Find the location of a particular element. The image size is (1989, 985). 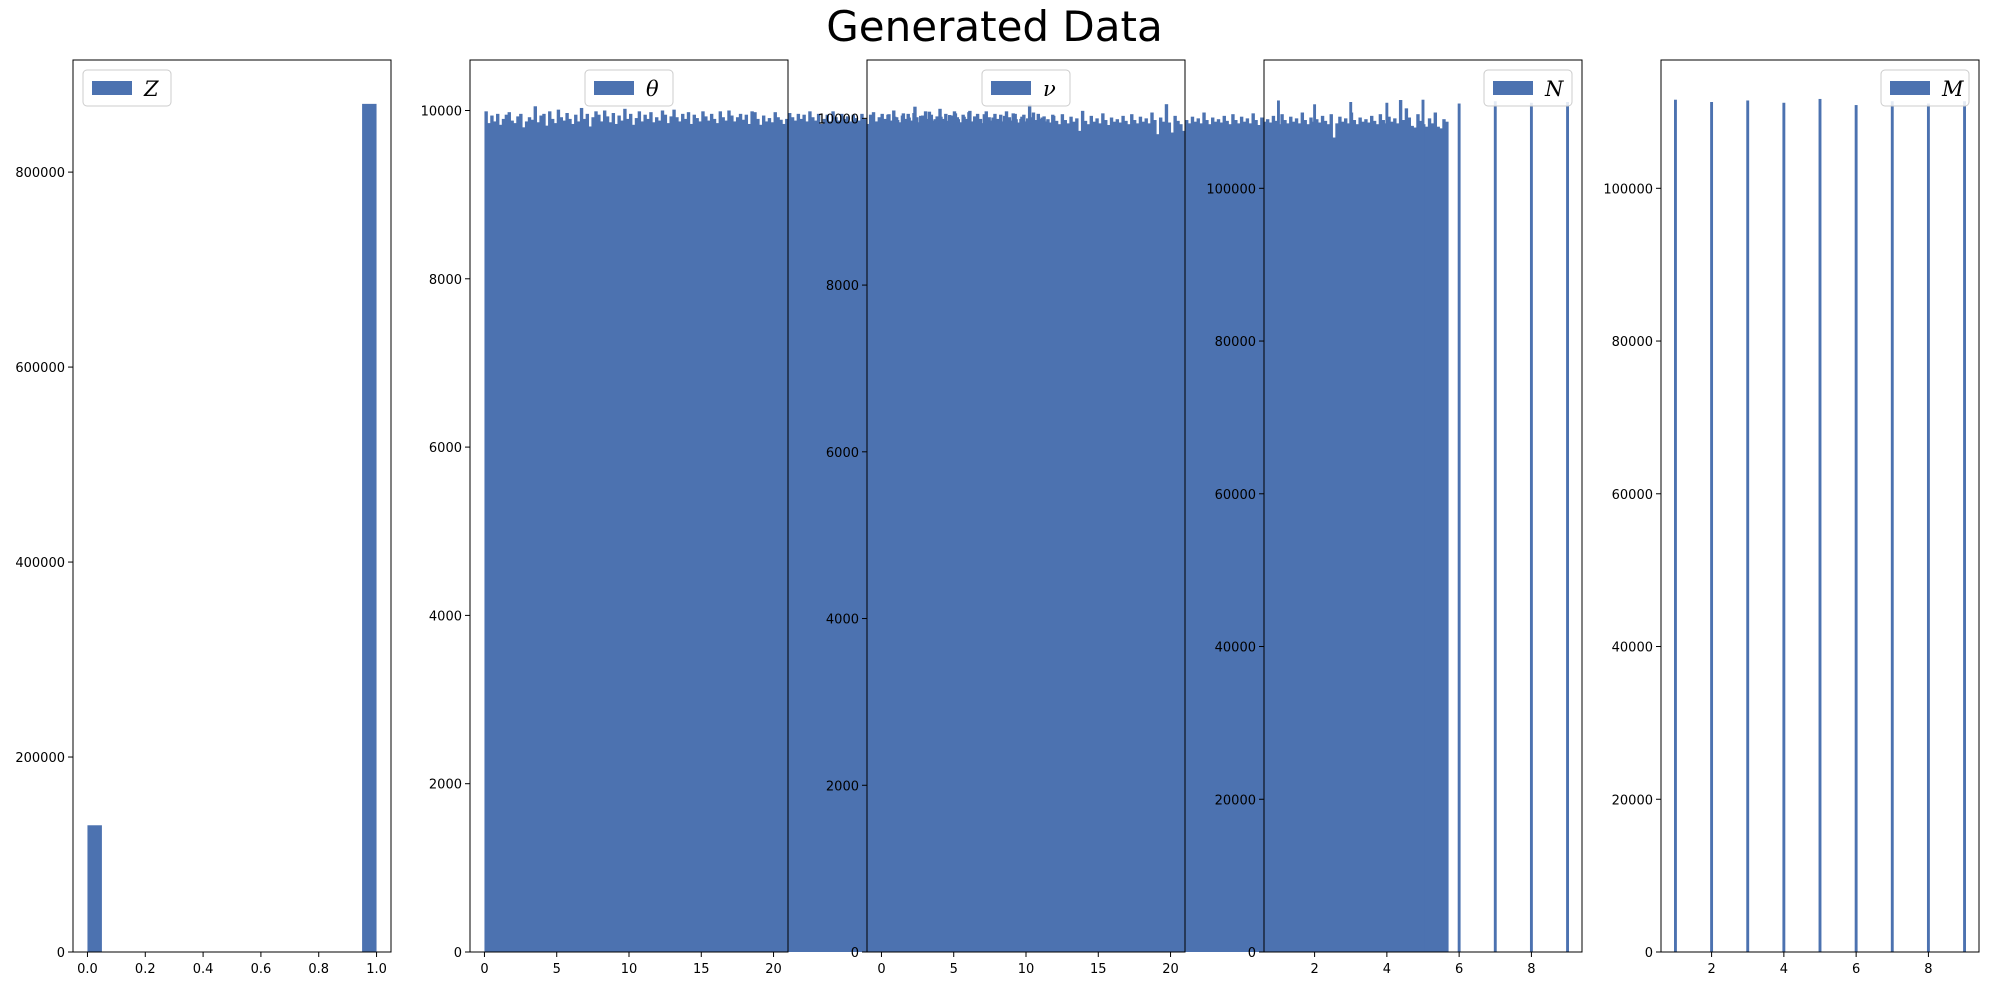

x-tick-label: 1.0 is located at coordinates (376, 969).